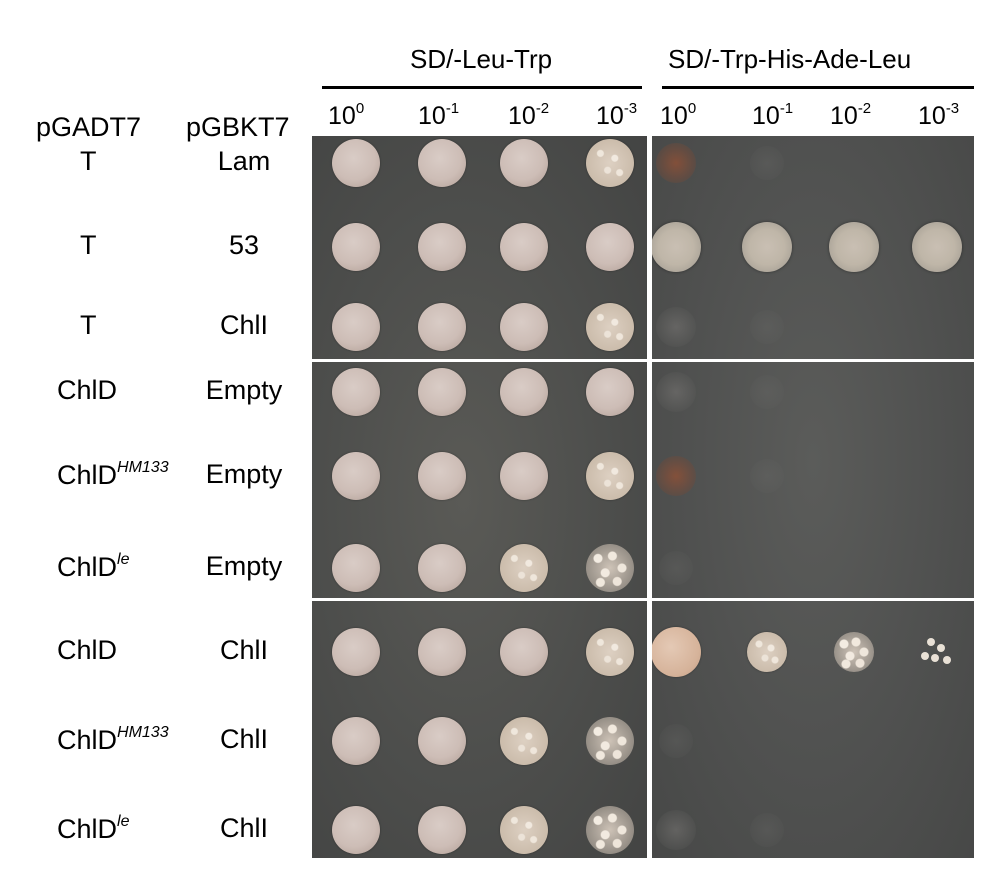  Describe the element at coordinates (481, 59) in the screenshot. I see `medium-left-label: SD/-Leu-Trp` at that location.